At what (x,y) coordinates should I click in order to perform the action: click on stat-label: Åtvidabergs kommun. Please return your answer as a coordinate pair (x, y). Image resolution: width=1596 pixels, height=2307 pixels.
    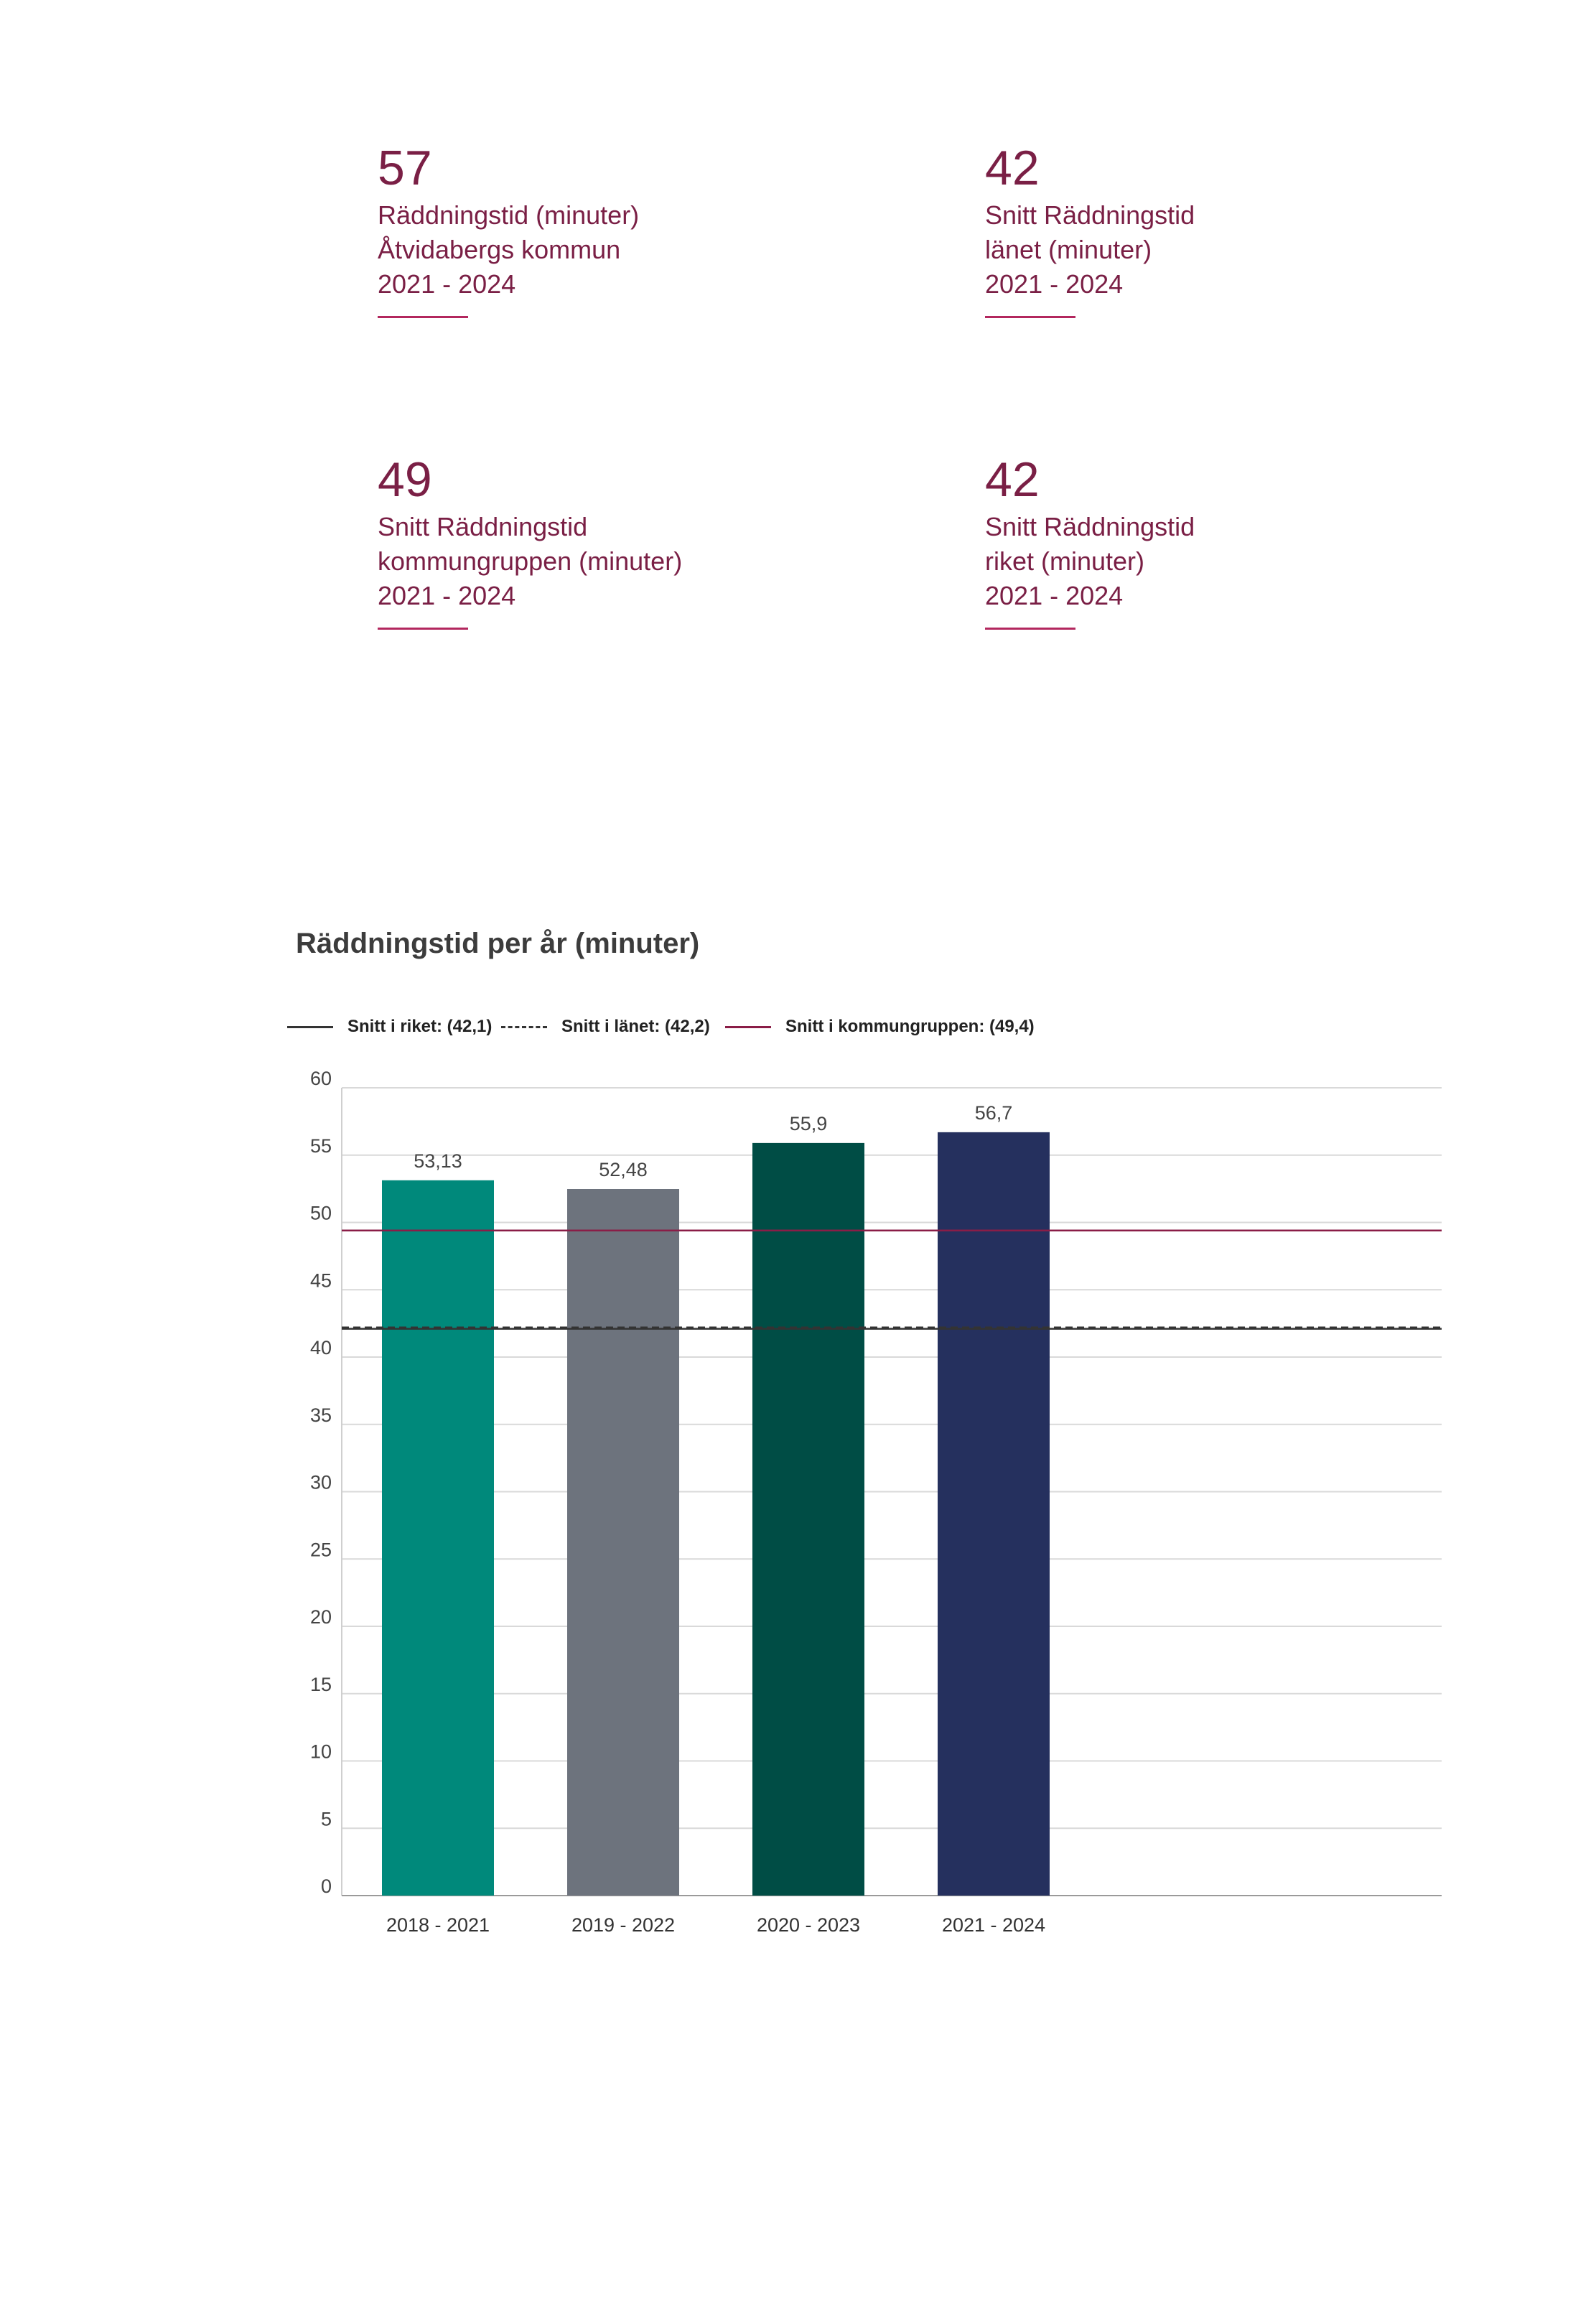
    Looking at the image, I should click on (499, 249).